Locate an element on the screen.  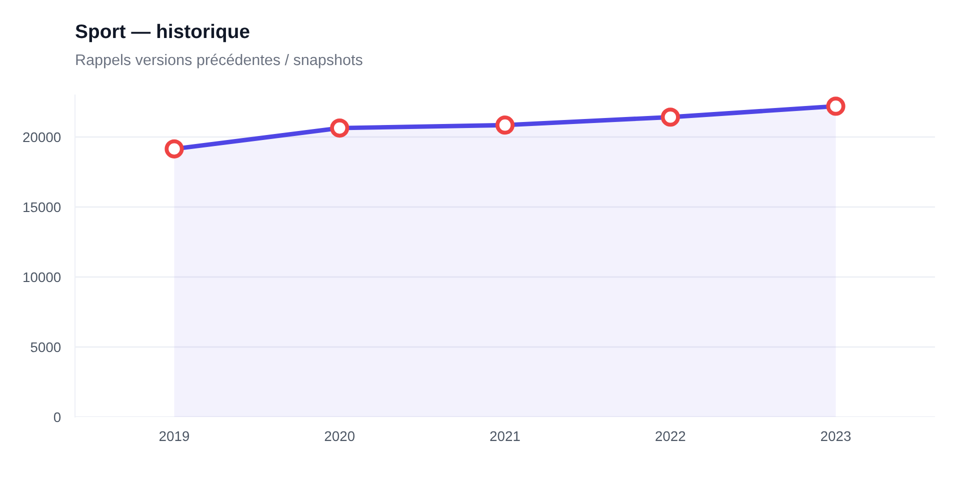
y-tick-label: 0 is located at coordinates (57, 417).